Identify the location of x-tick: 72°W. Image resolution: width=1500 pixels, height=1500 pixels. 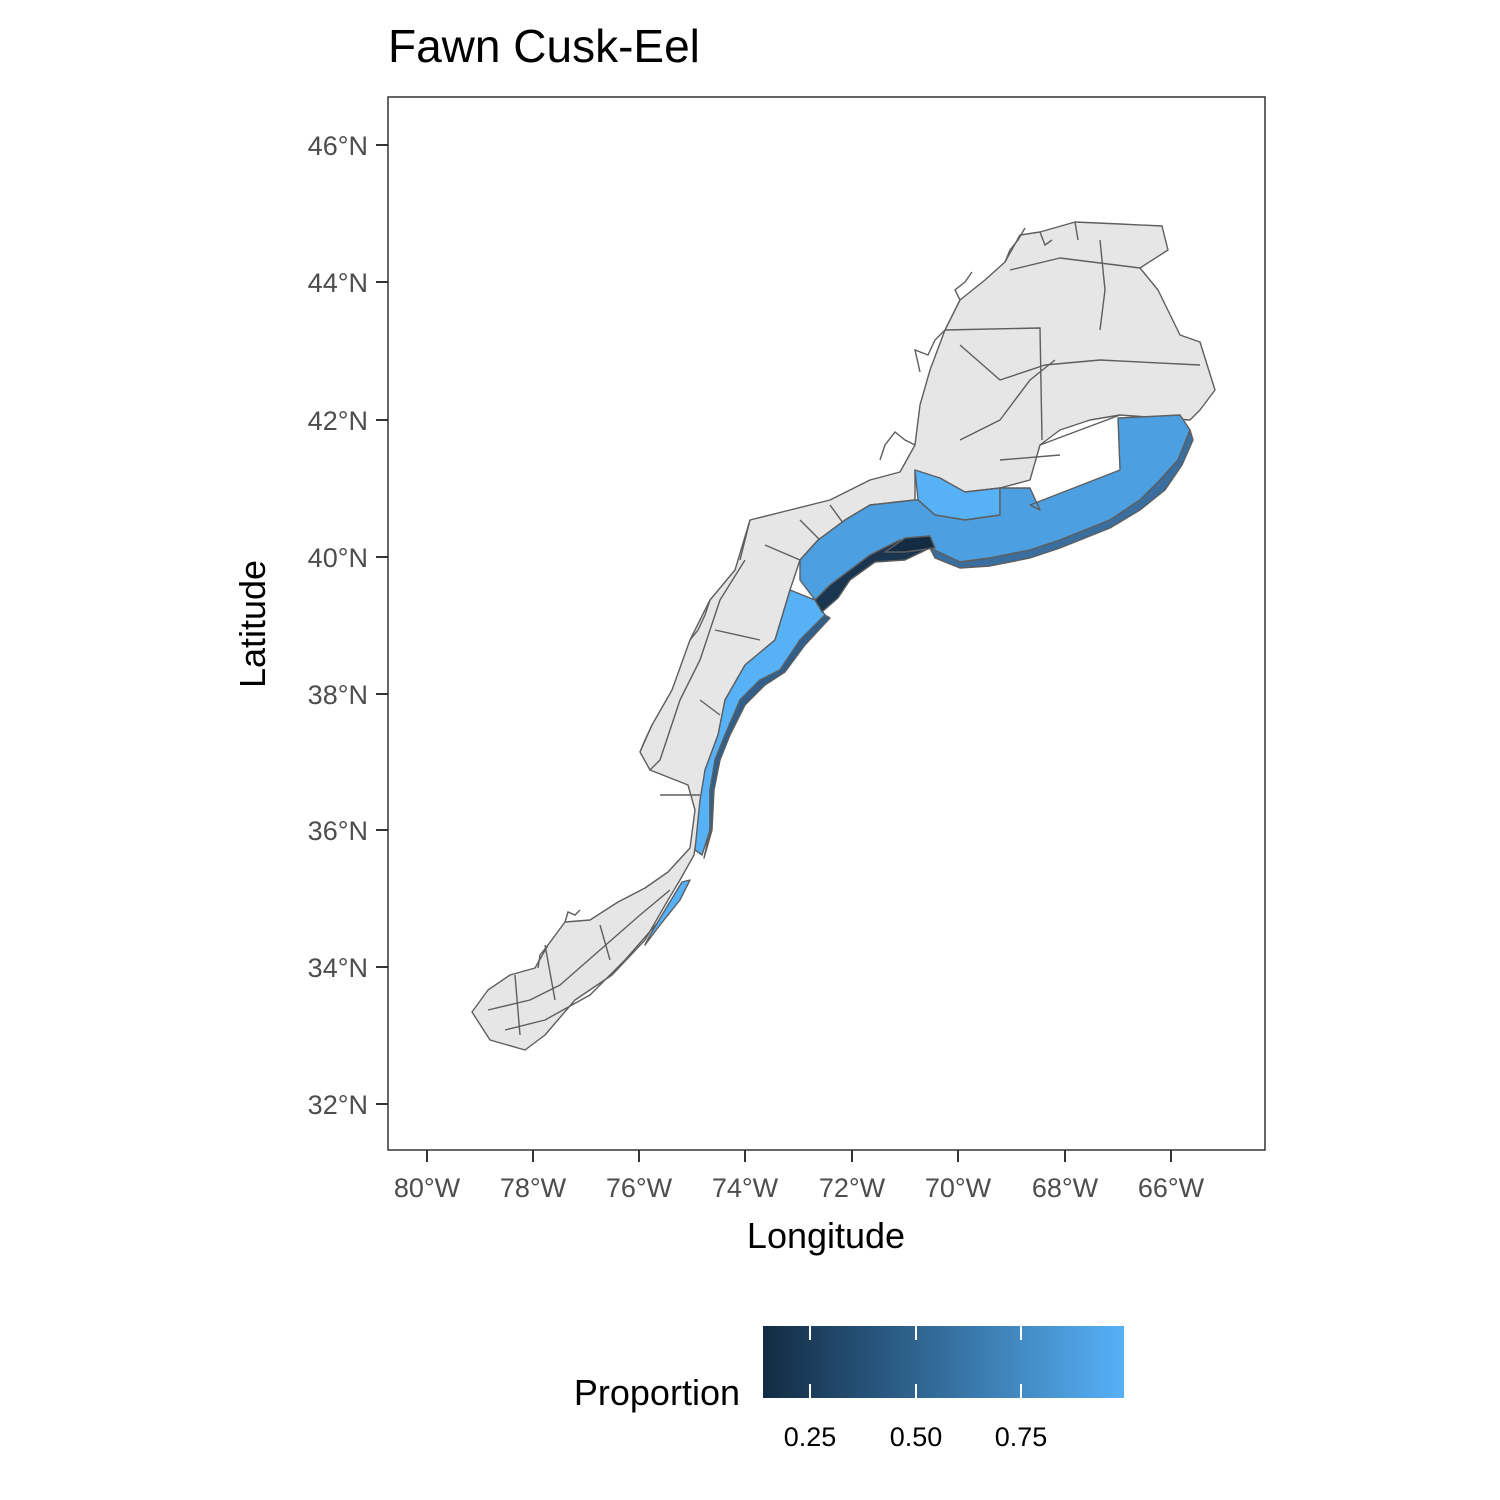
(852, 1176).